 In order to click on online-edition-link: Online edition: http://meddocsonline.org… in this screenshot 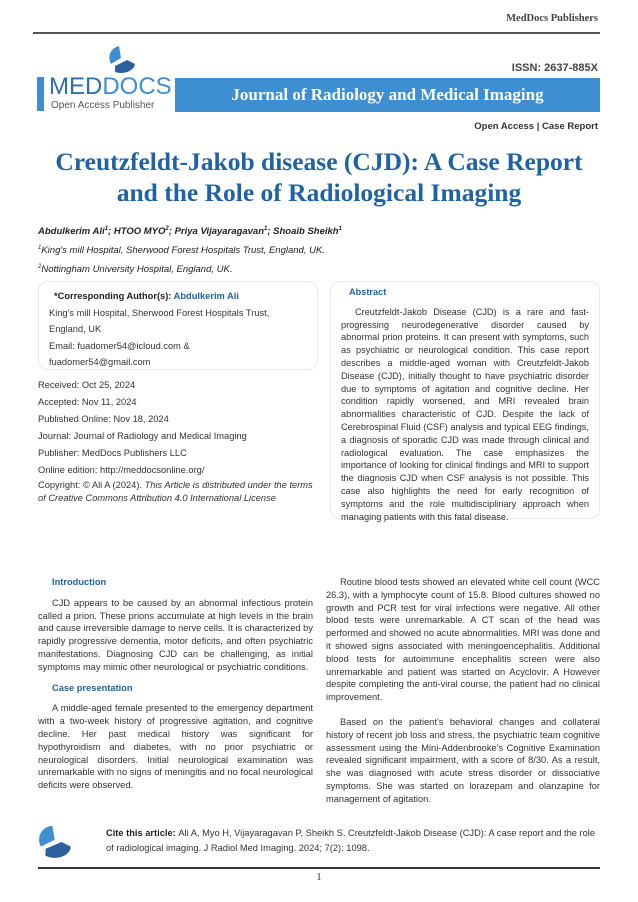, I will do `click(121, 470)`.